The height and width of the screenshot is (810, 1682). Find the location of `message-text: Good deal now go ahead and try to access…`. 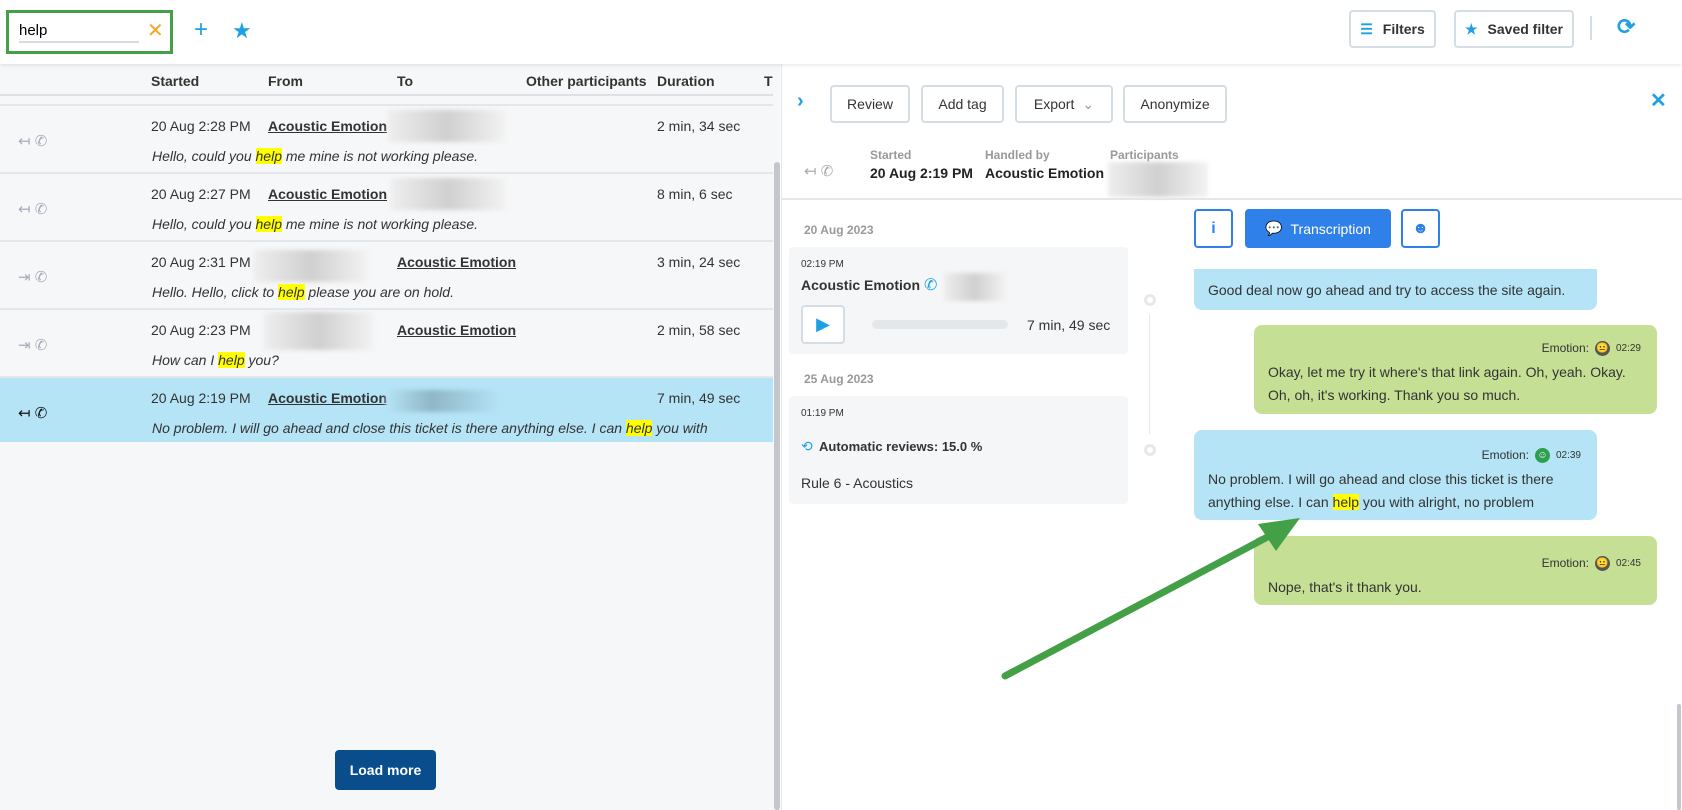

message-text: Good deal now go ahead and try to access… is located at coordinates (1387, 290).